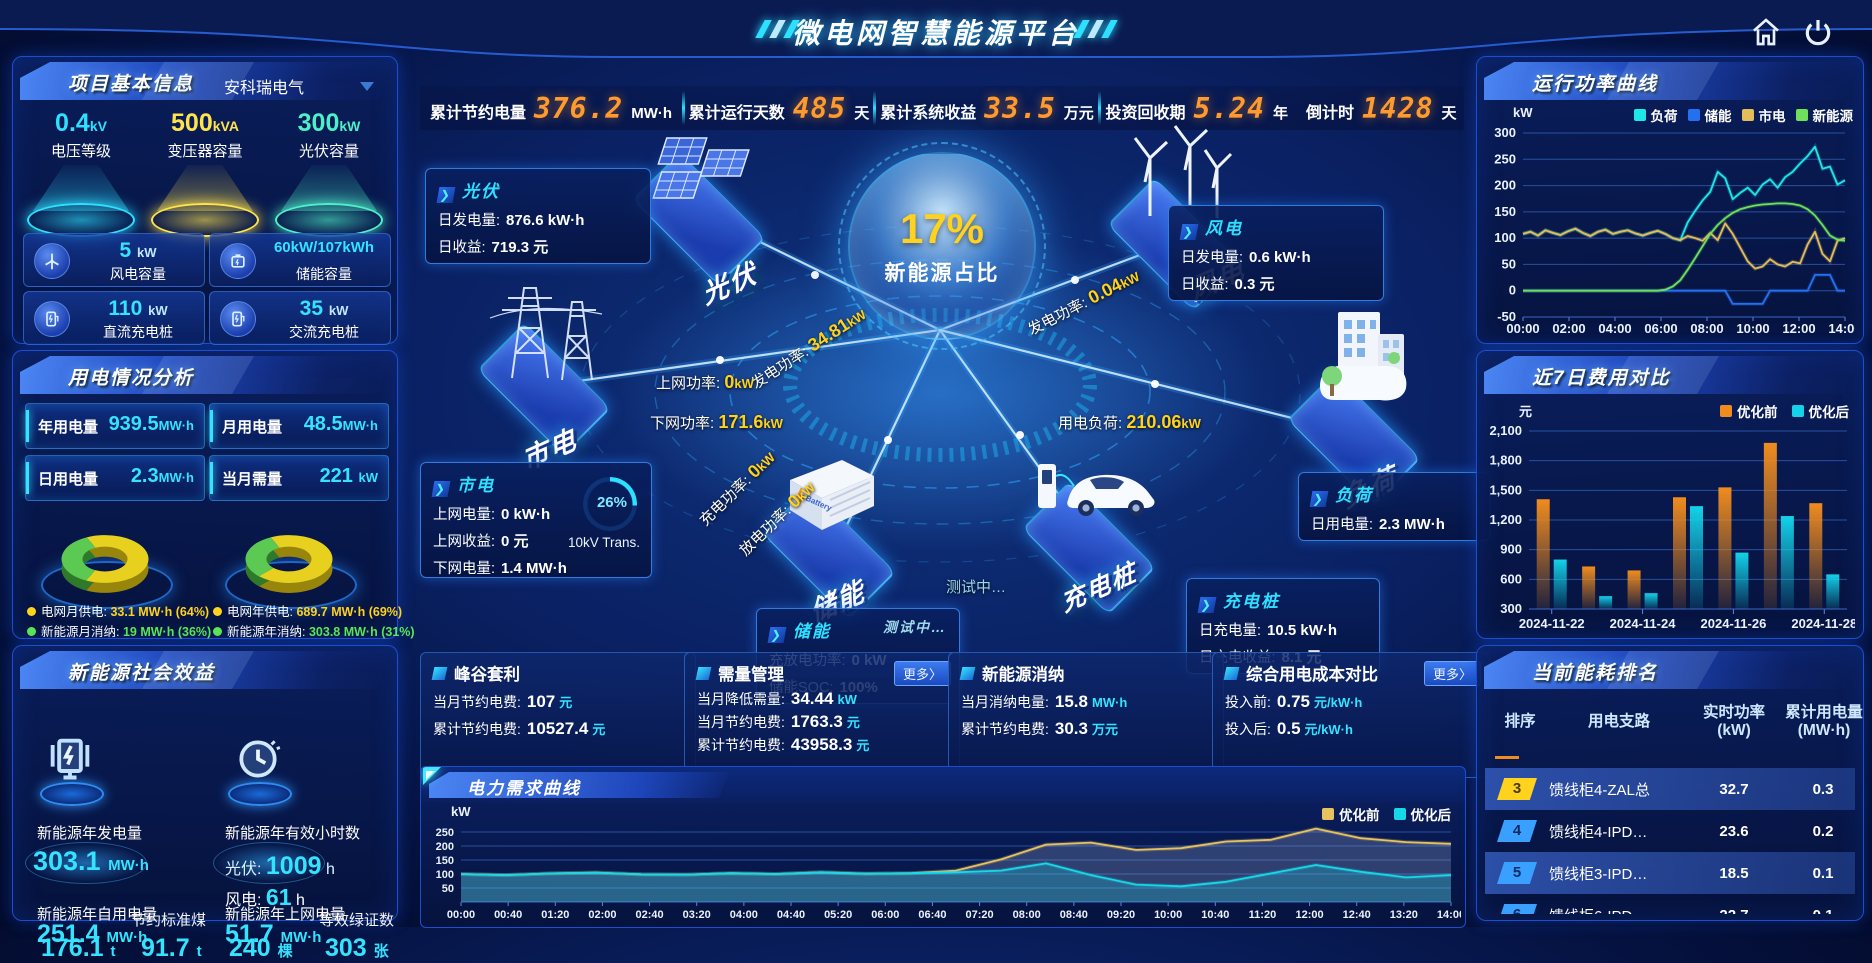 The image size is (1872, 963). I want to click on project-selector-value: 安科瑞电气, so click(264, 88).